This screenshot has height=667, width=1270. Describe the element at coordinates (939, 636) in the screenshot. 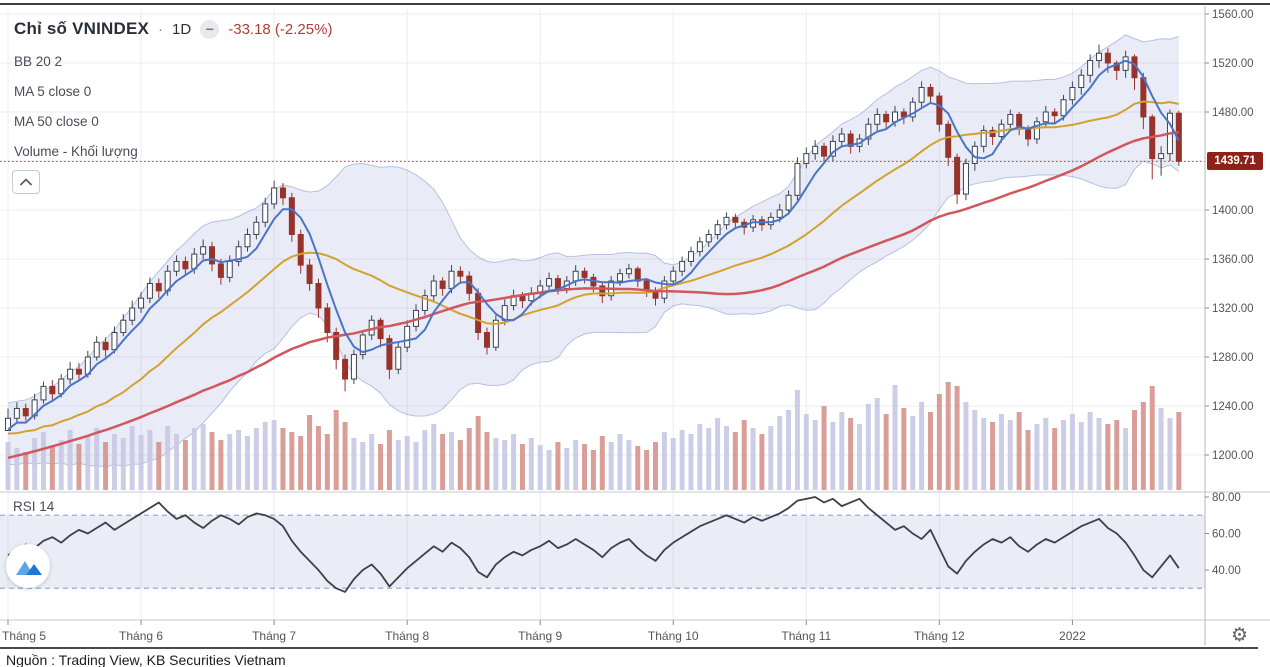

I see `svg-text: Tháng 12` at that location.